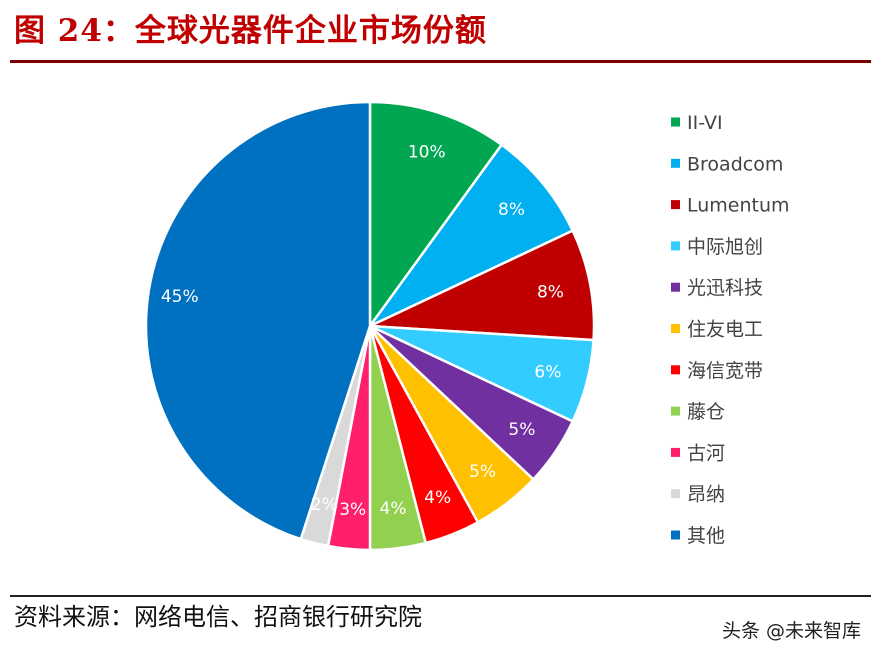 The height and width of the screenshot is (659, 879). I want to click on slice-value-label: 6%, so click(547, 373).